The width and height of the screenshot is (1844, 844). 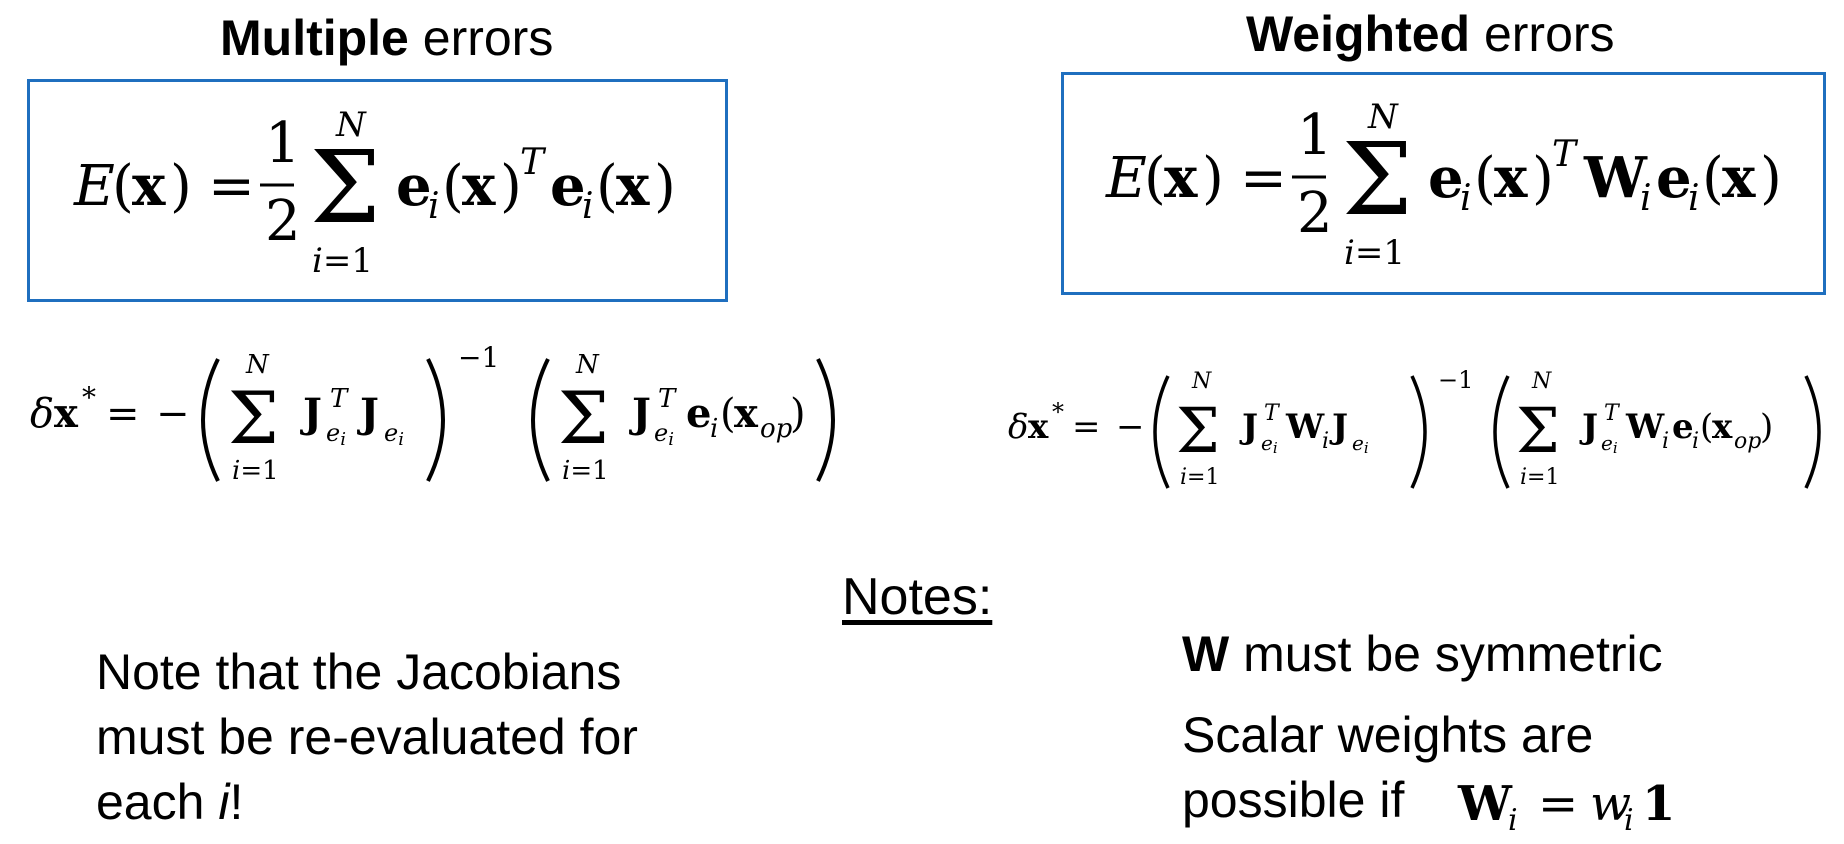 I want to click on right-note-symmetric: W must be symmetric, so click(x=1422, y=654).